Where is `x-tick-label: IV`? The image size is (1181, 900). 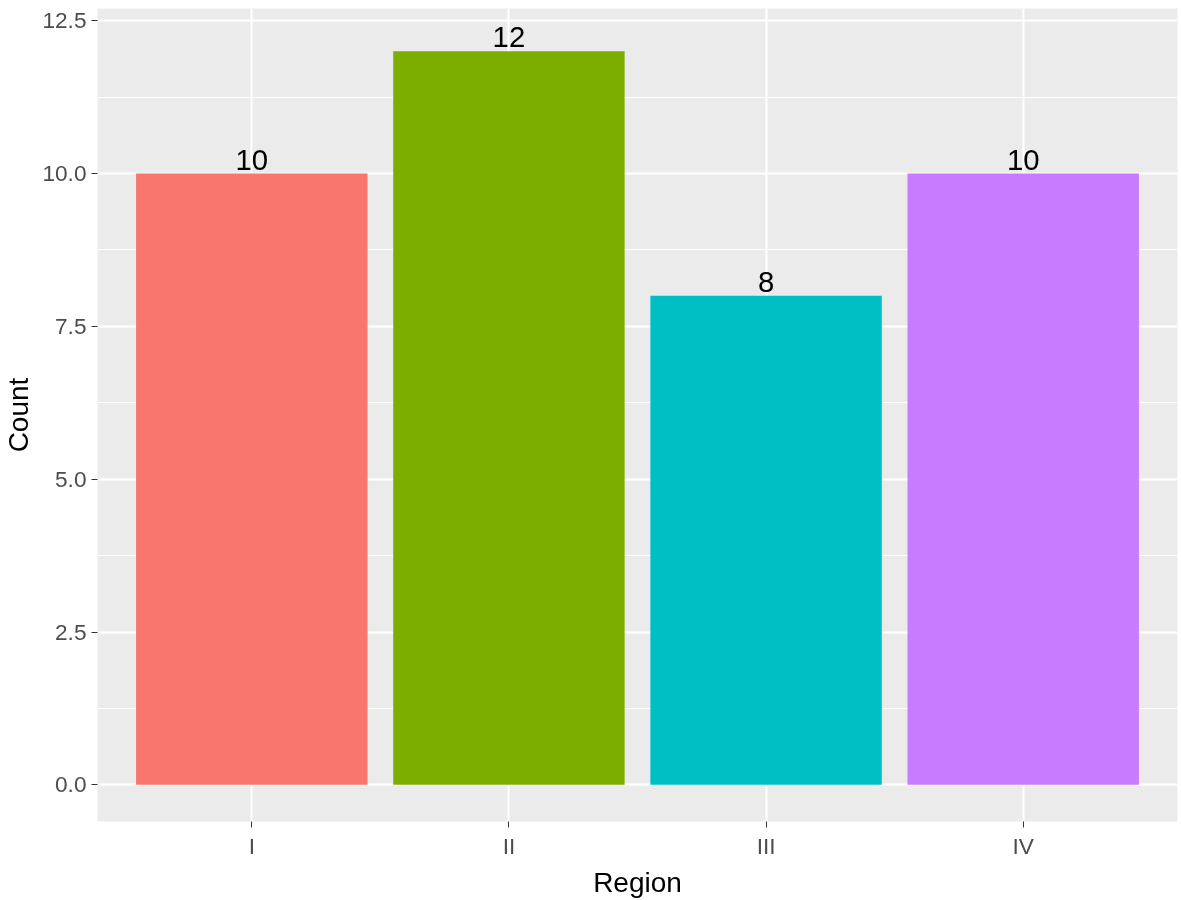
x-tick-label: IV is located at coordinates (1023, 845).